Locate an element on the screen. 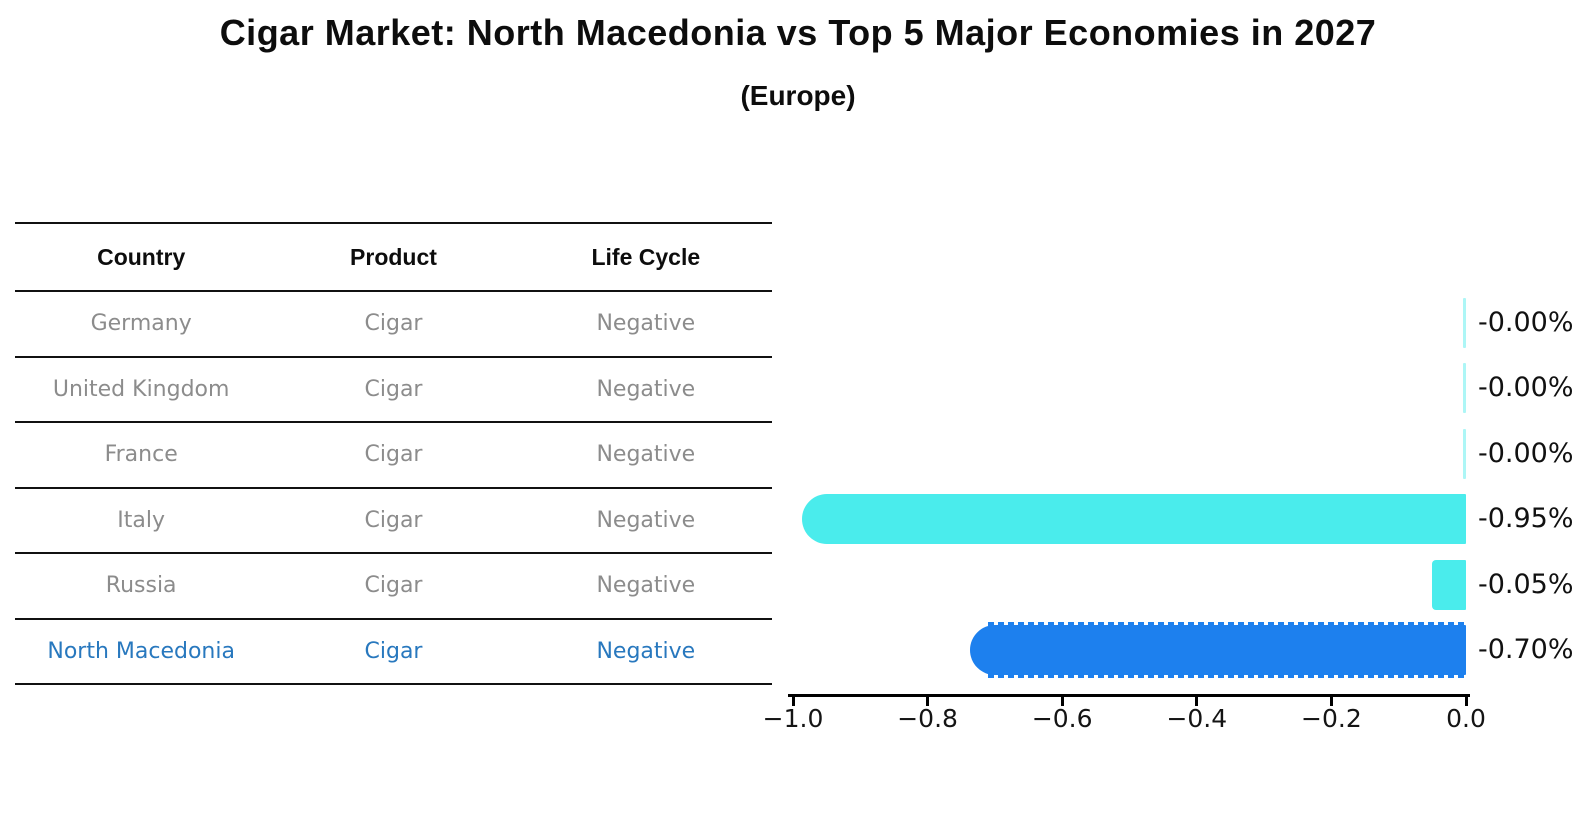 The width and height of the screenshot is (1596, 823). chart-subtitle: (Europe) is located at coordinates (798, 95).